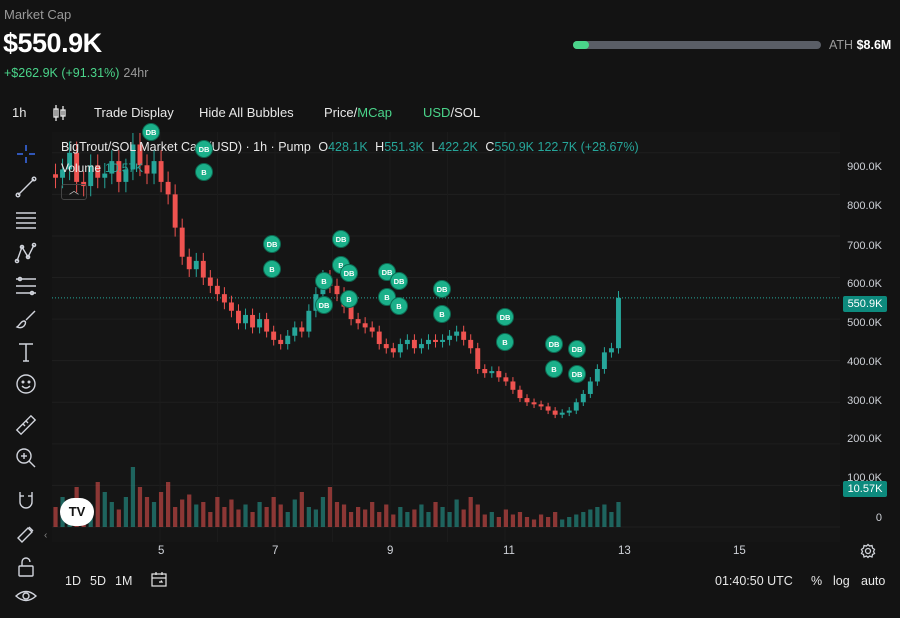 The width and height of the screenshot is (900, 618). Describe the element at coordinates (246, 112) in the screenshot. I see `hide-bubbles-button: Hide All Bubbles` at that location.